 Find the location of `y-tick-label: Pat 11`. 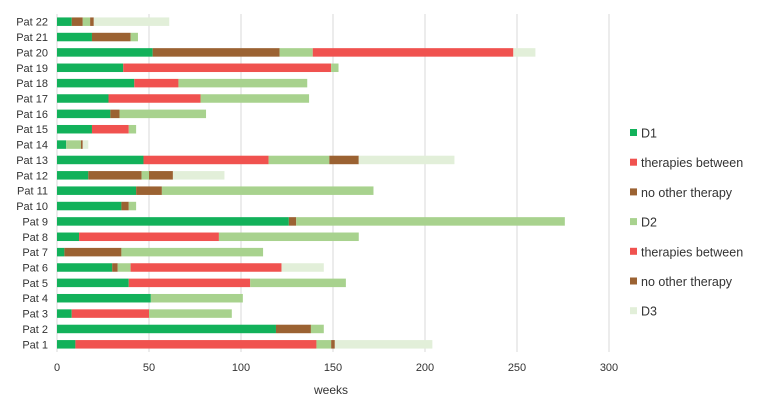

y-tick-label: Pat 11 is located at coordinates (32, 192).